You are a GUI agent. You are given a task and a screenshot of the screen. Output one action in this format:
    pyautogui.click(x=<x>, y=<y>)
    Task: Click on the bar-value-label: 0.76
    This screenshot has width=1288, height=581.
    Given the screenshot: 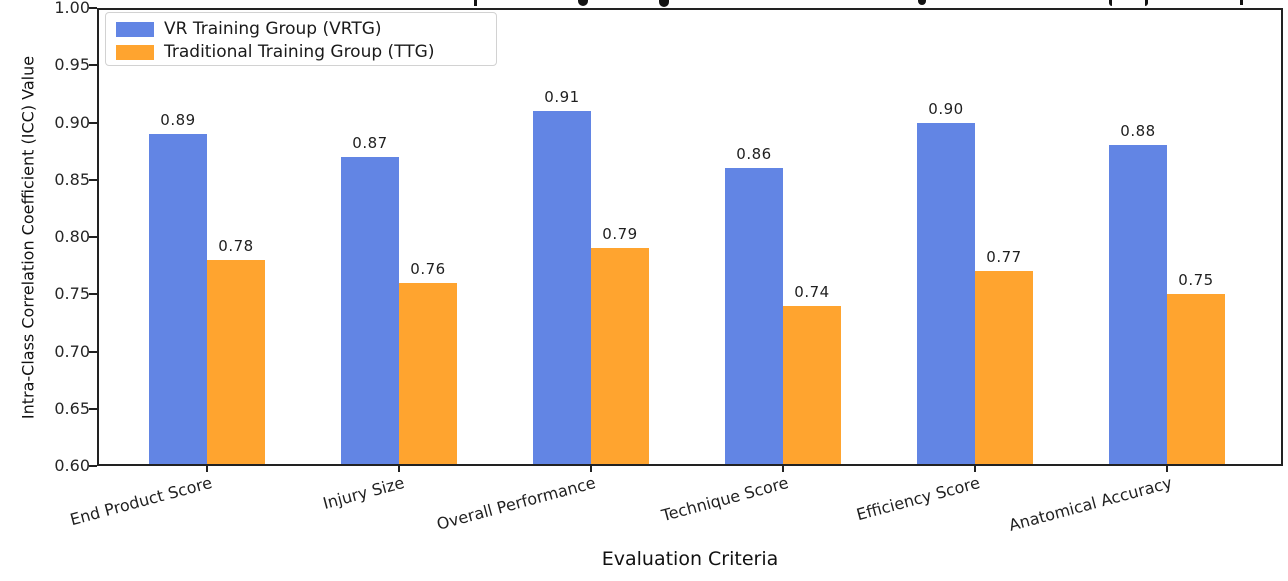 What is the action you would take?
    pyautogui.click(x=428, y=268)
    